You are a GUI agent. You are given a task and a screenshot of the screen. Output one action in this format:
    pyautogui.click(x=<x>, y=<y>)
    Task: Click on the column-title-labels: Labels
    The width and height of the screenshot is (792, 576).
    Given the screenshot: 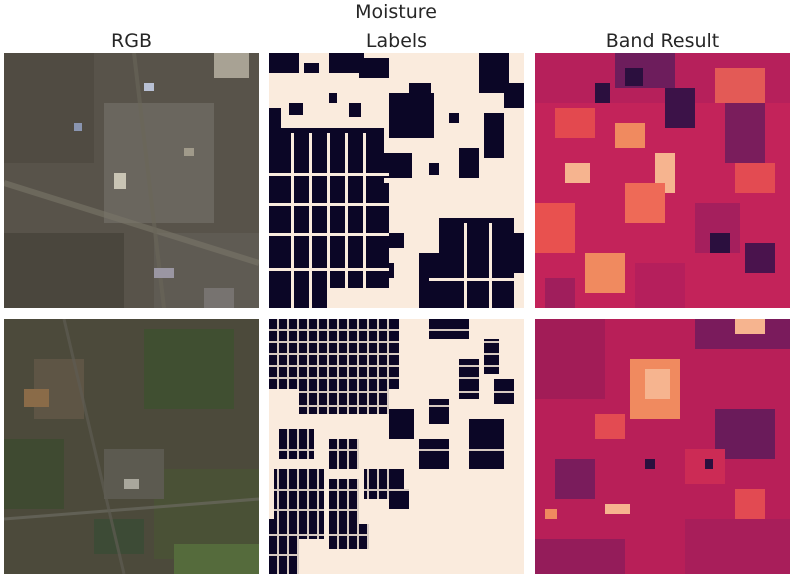 What is the action you would take?
    pyautogui.click(x=396, y=41)
    